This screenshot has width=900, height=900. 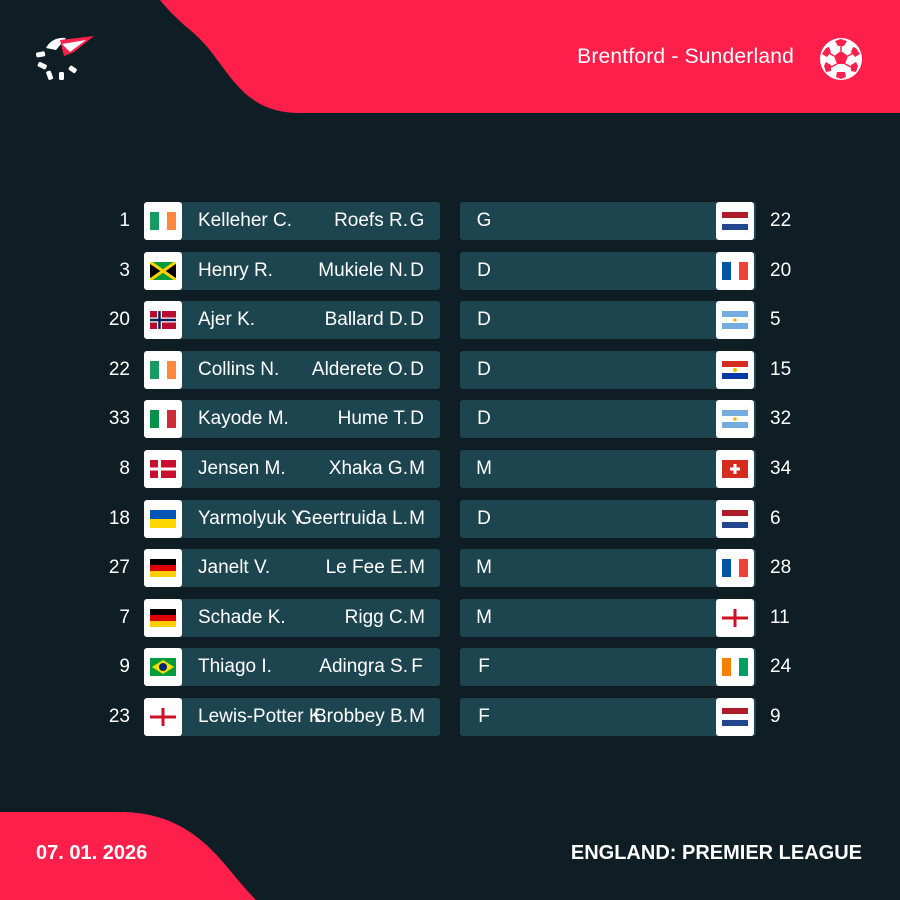 I want to click on player-name: Schade K., so click(x=242, y=617).